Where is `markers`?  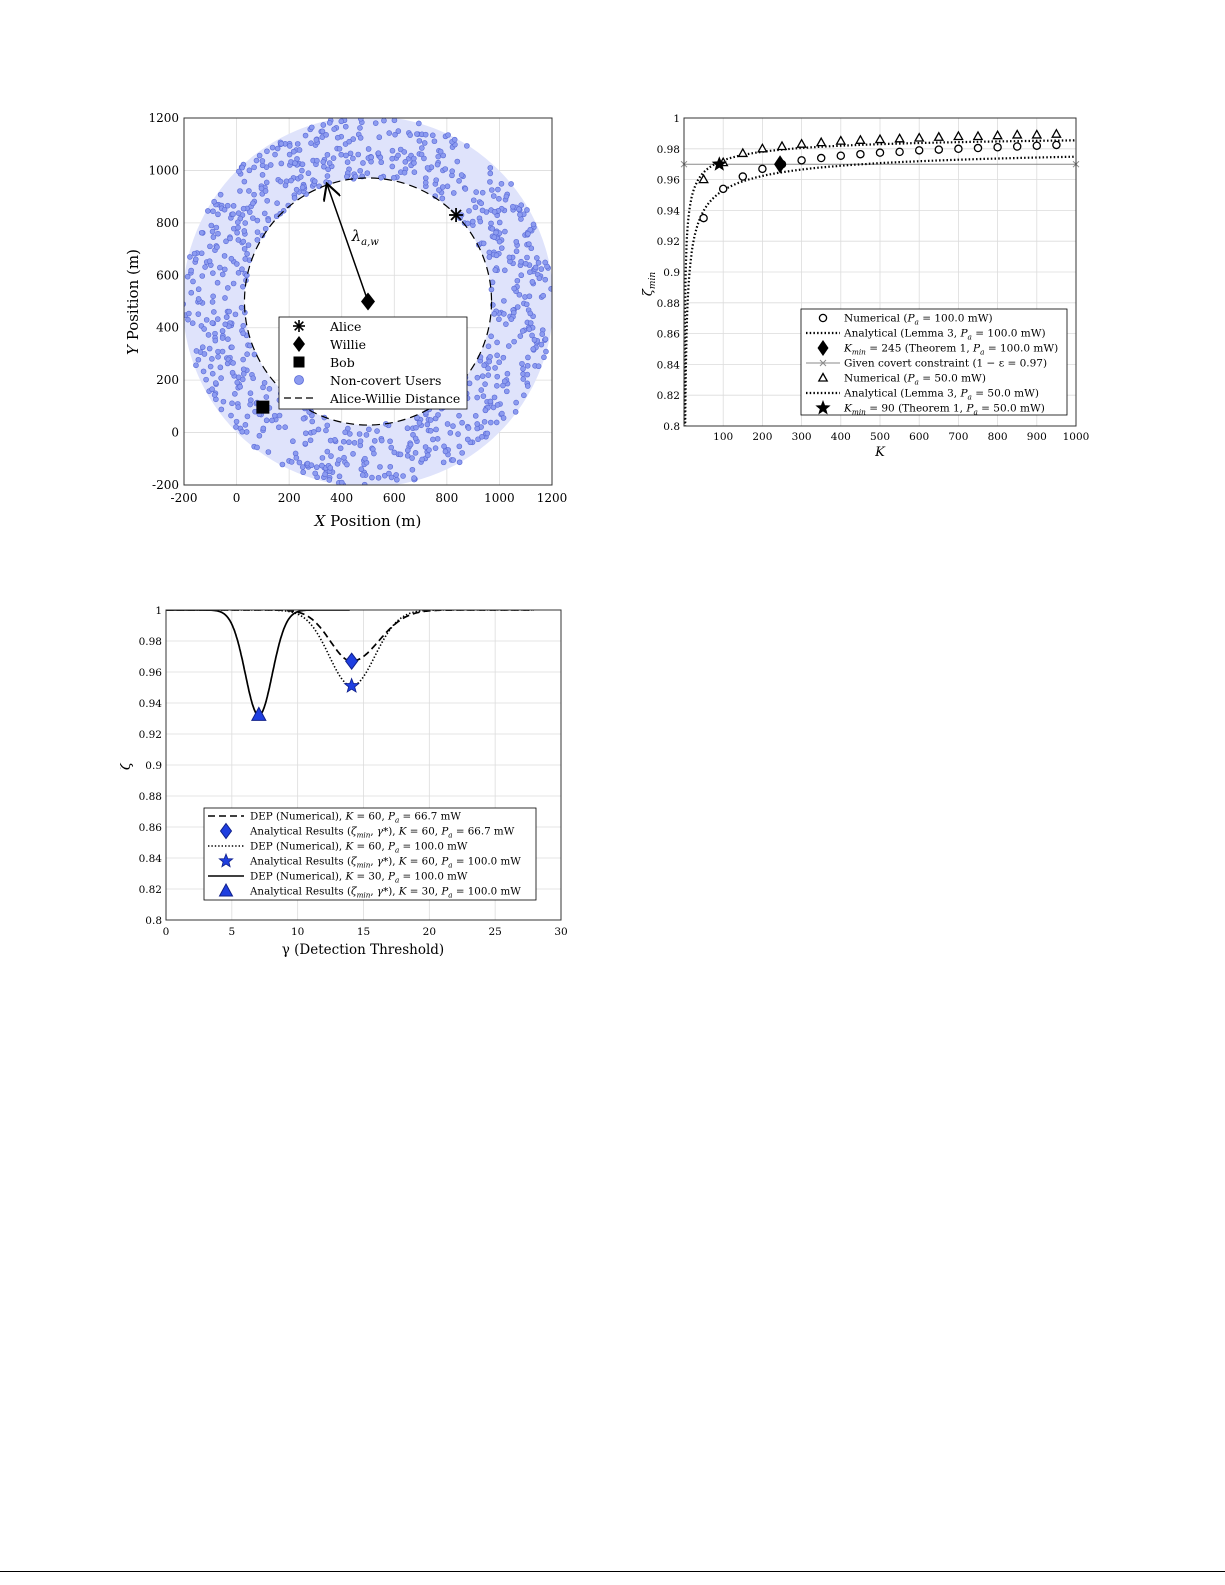
markers is located at coordinates (305, 686).